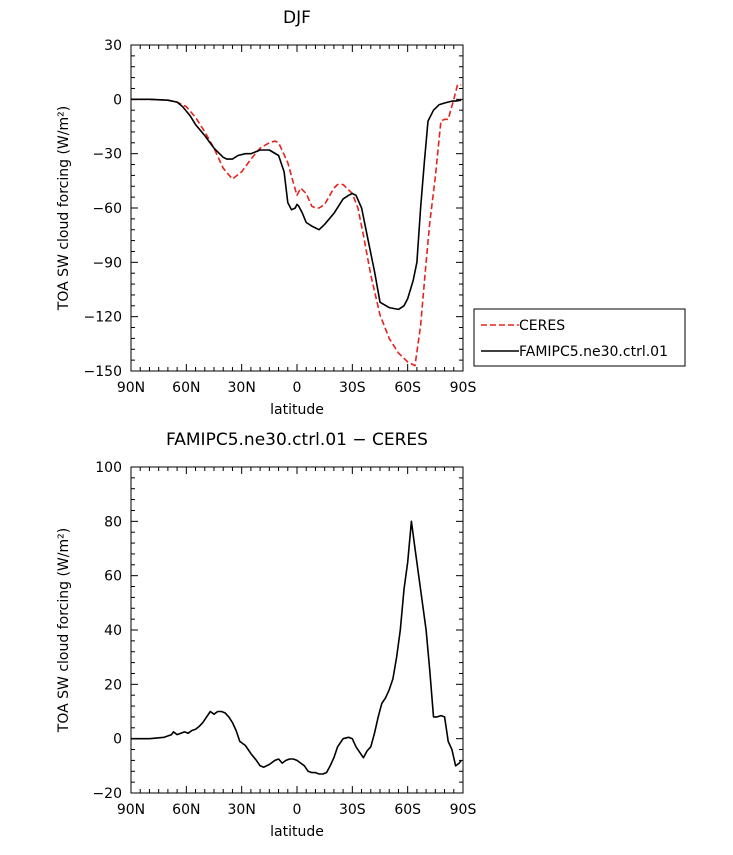 This screenshot has width=733, height=855. I want to click on legend: CERES FAMIPC5.ne30.ctrl.01, so click(579, 337).